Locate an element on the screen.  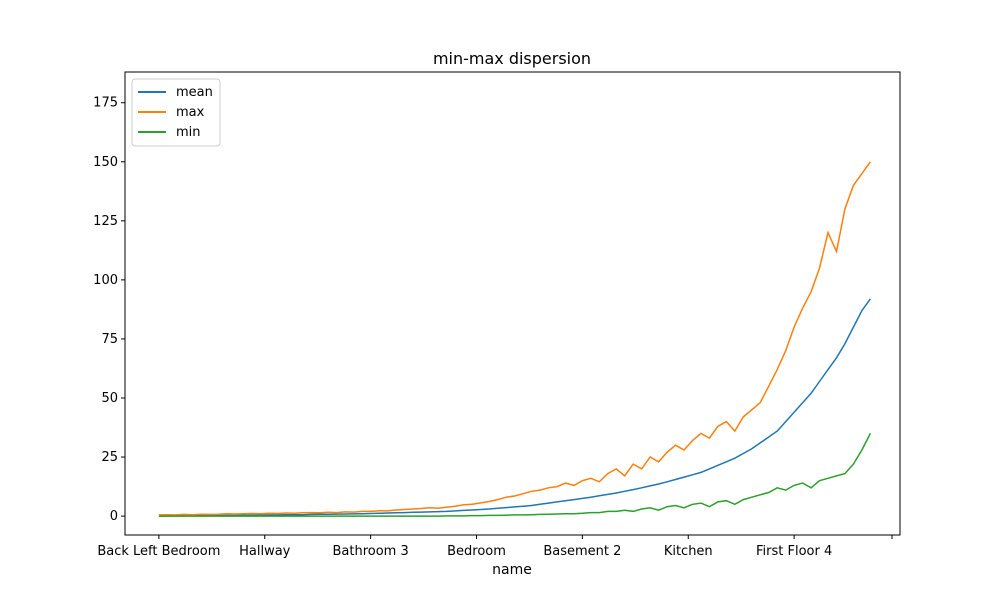
y-tick-label: 125 is located at coordinates (105, 221).